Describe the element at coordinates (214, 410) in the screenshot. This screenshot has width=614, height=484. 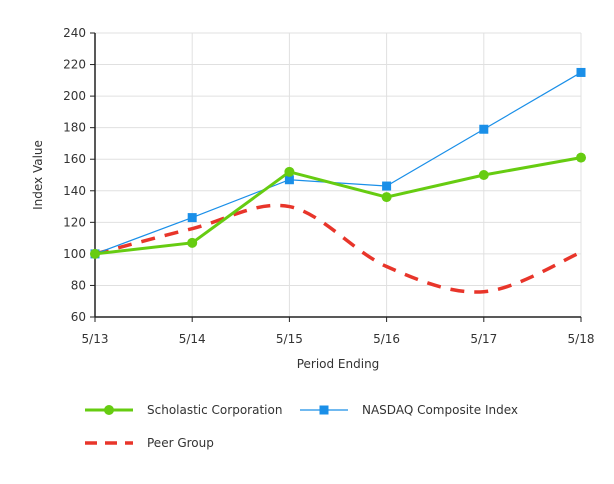
I see `legend-label-scholastic: Scholastic Corporation` at that location.